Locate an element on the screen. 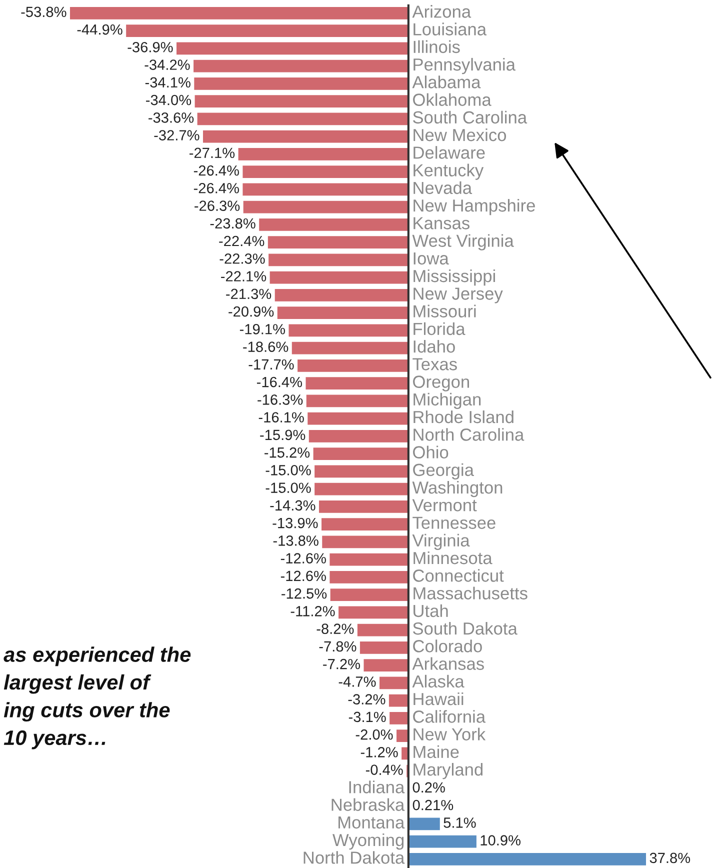 The height and width of the screenshot is (868, 716). data-label: -20.9% is located at coordinates (251, 311).